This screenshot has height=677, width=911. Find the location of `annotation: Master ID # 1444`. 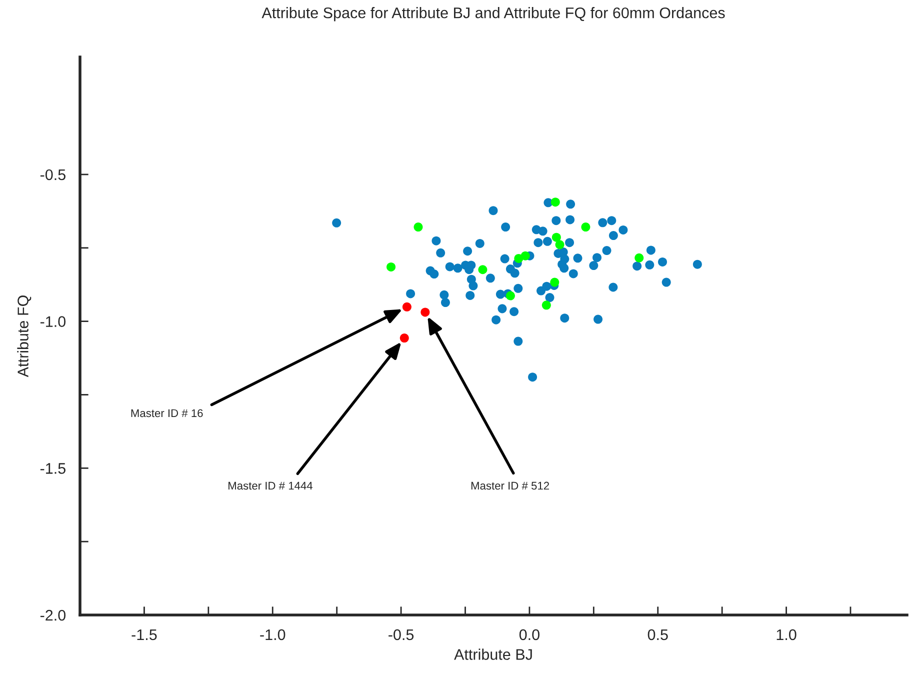

annotation: Master ID # 1444 is located at coordinates (270, 486).